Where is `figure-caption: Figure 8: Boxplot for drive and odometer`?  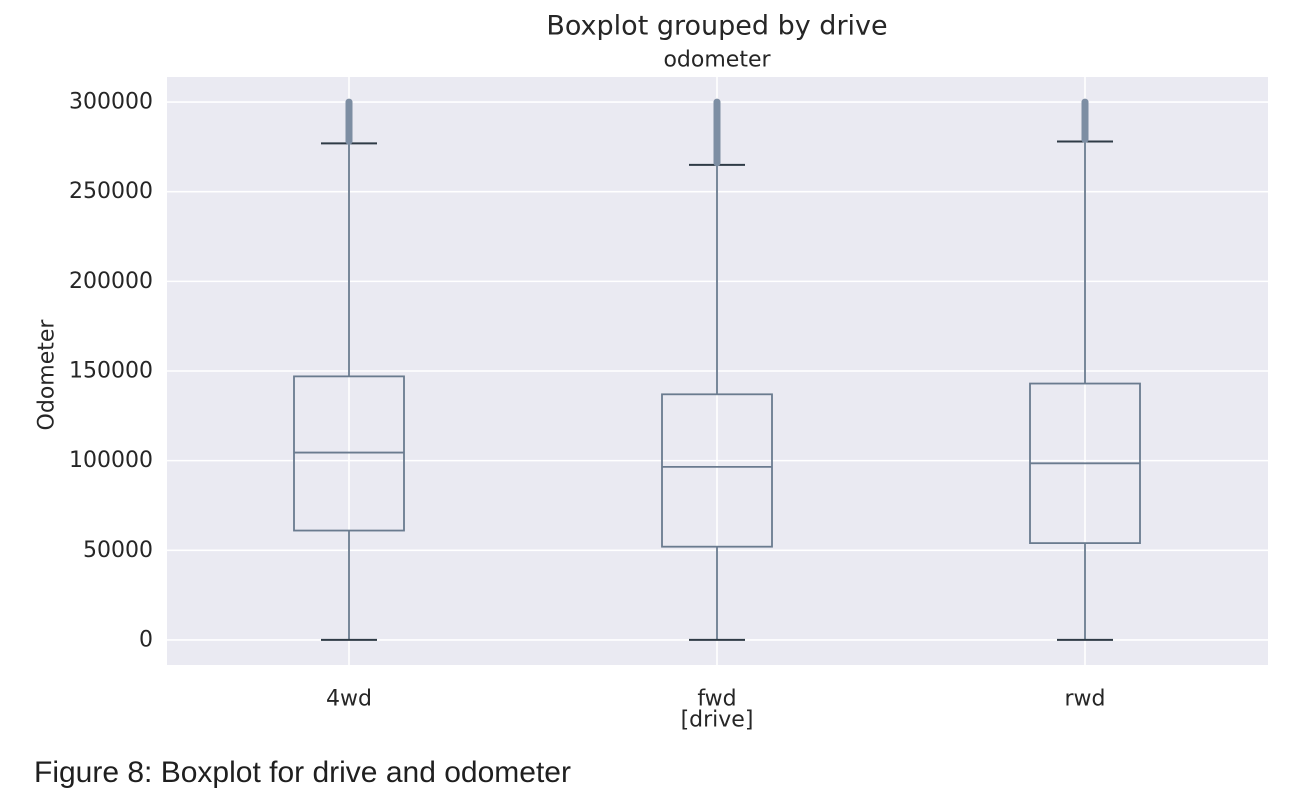 figure-caption: Figure 8: Boxplot for drive and odometer is located at coordinates (302, 772).